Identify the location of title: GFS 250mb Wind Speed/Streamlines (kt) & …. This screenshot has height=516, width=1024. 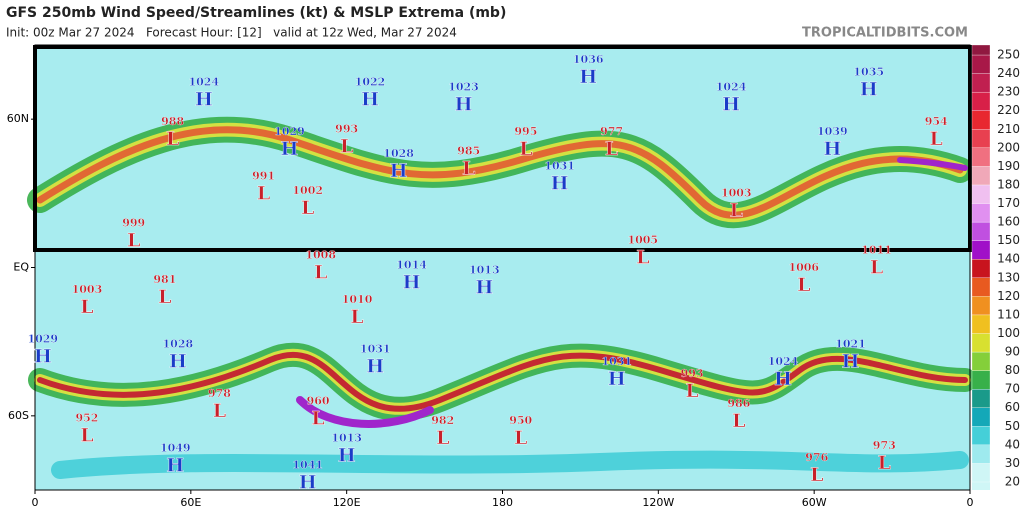
(256, 13).